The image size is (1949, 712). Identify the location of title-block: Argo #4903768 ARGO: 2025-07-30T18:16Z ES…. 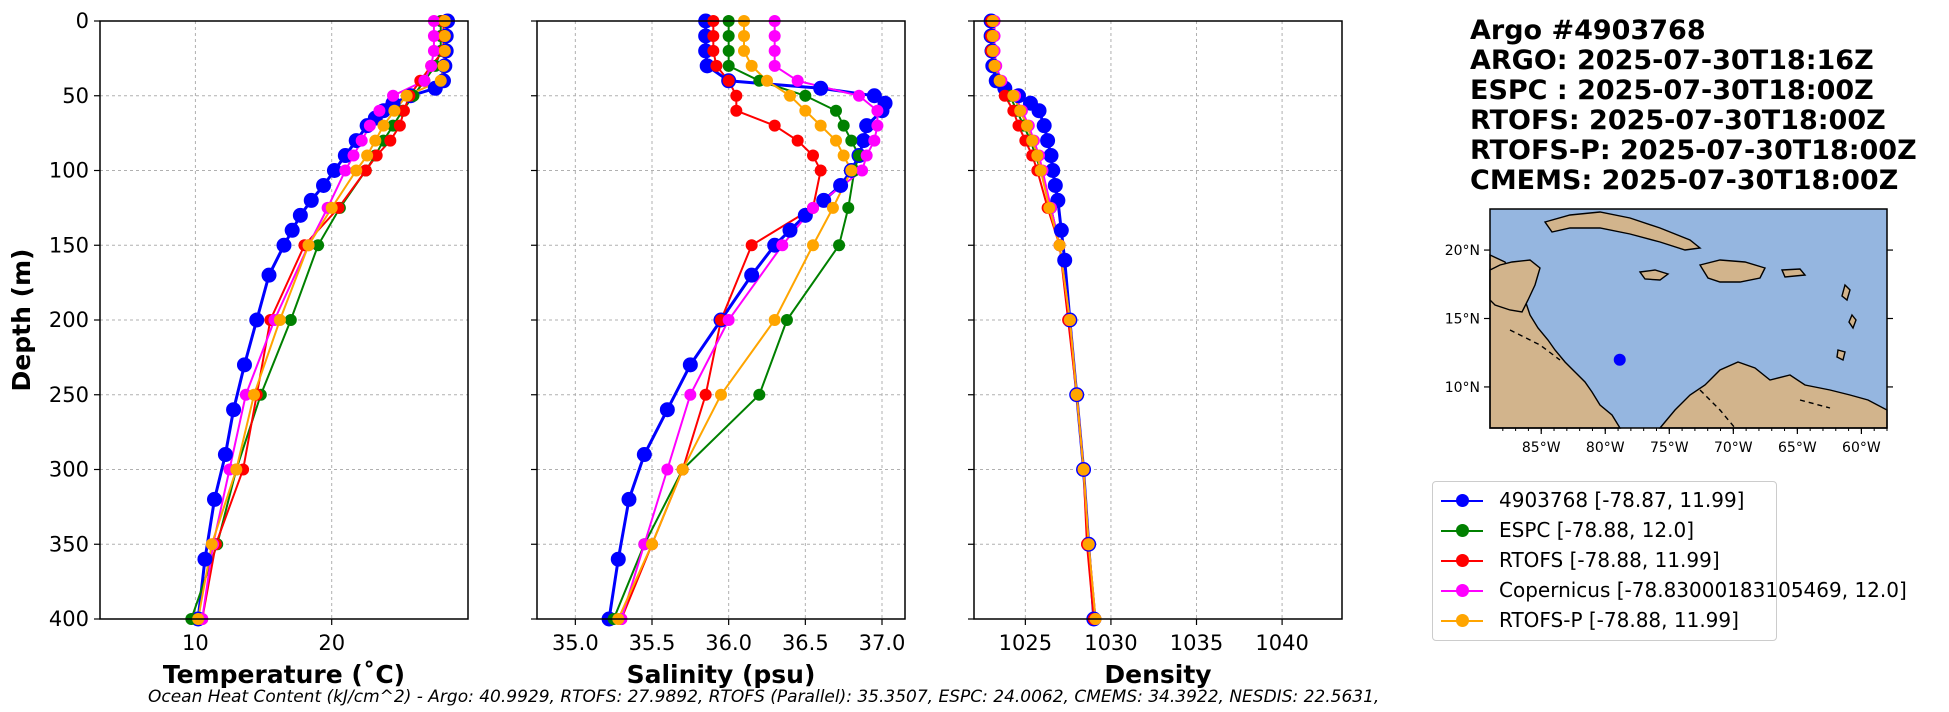
(1693, 106).